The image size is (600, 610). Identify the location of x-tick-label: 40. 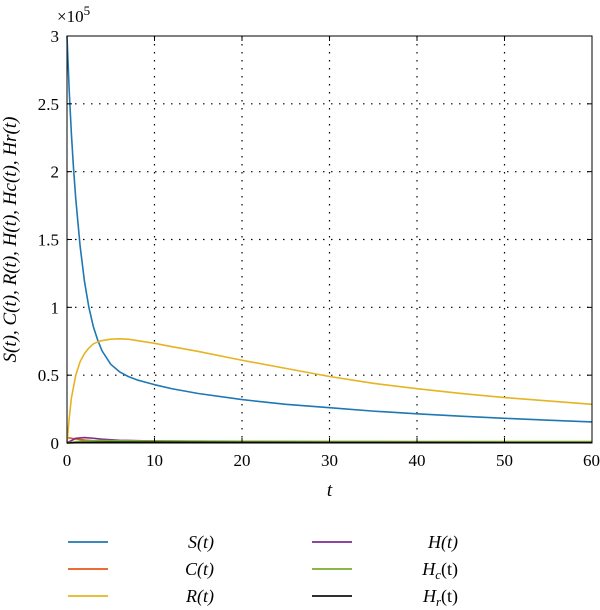
(417, 460).